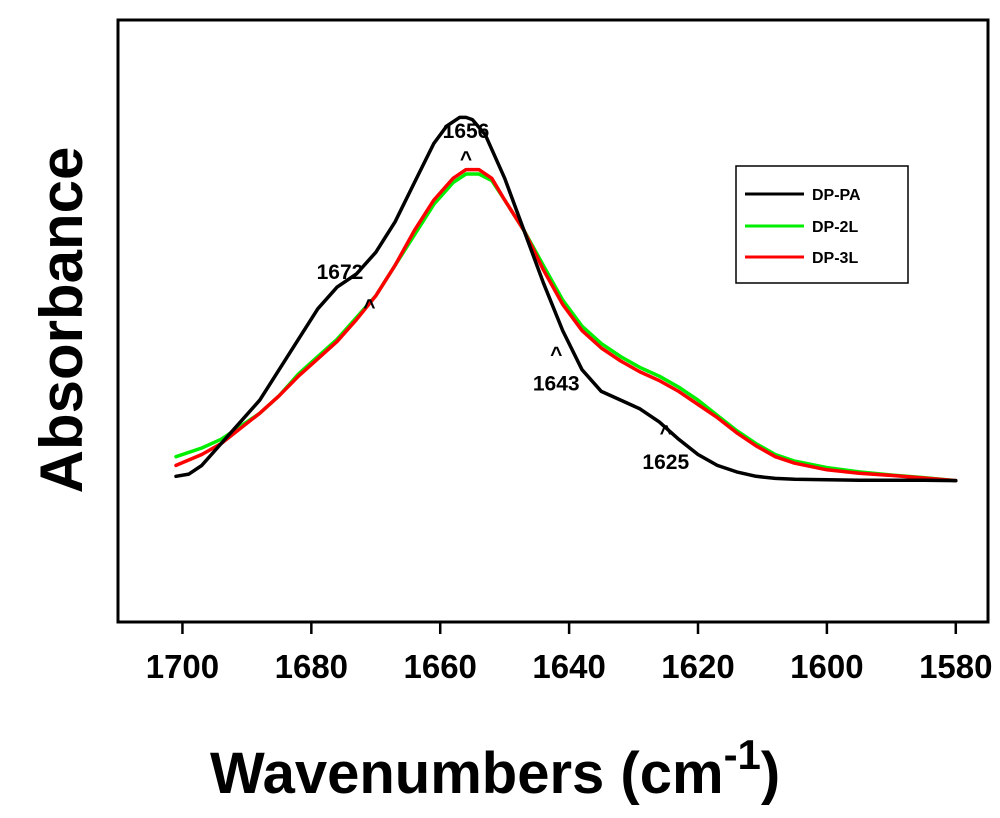 This screenshot has width=1000, height=818. Describe the element at coordinates (697, 666) in the screenshot. I see `x-tick-label-1620: 1620` at that location.